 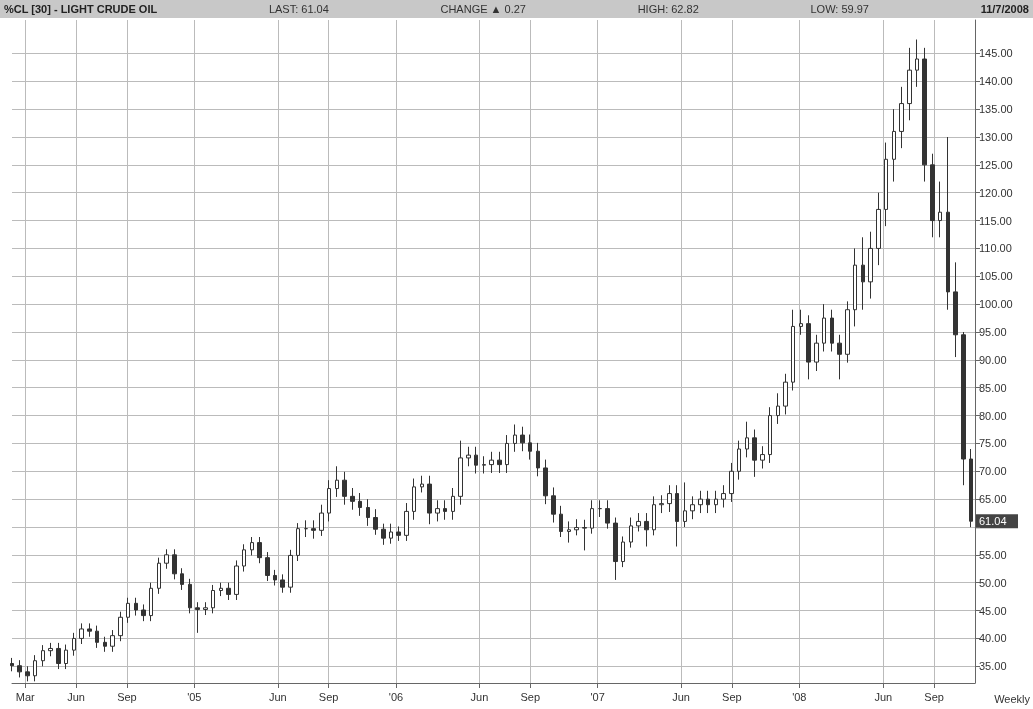 What do you see at coordinates (993, 521) in the screenshot?
I see `annotation: 61.04` at bounding box center [993, 521].